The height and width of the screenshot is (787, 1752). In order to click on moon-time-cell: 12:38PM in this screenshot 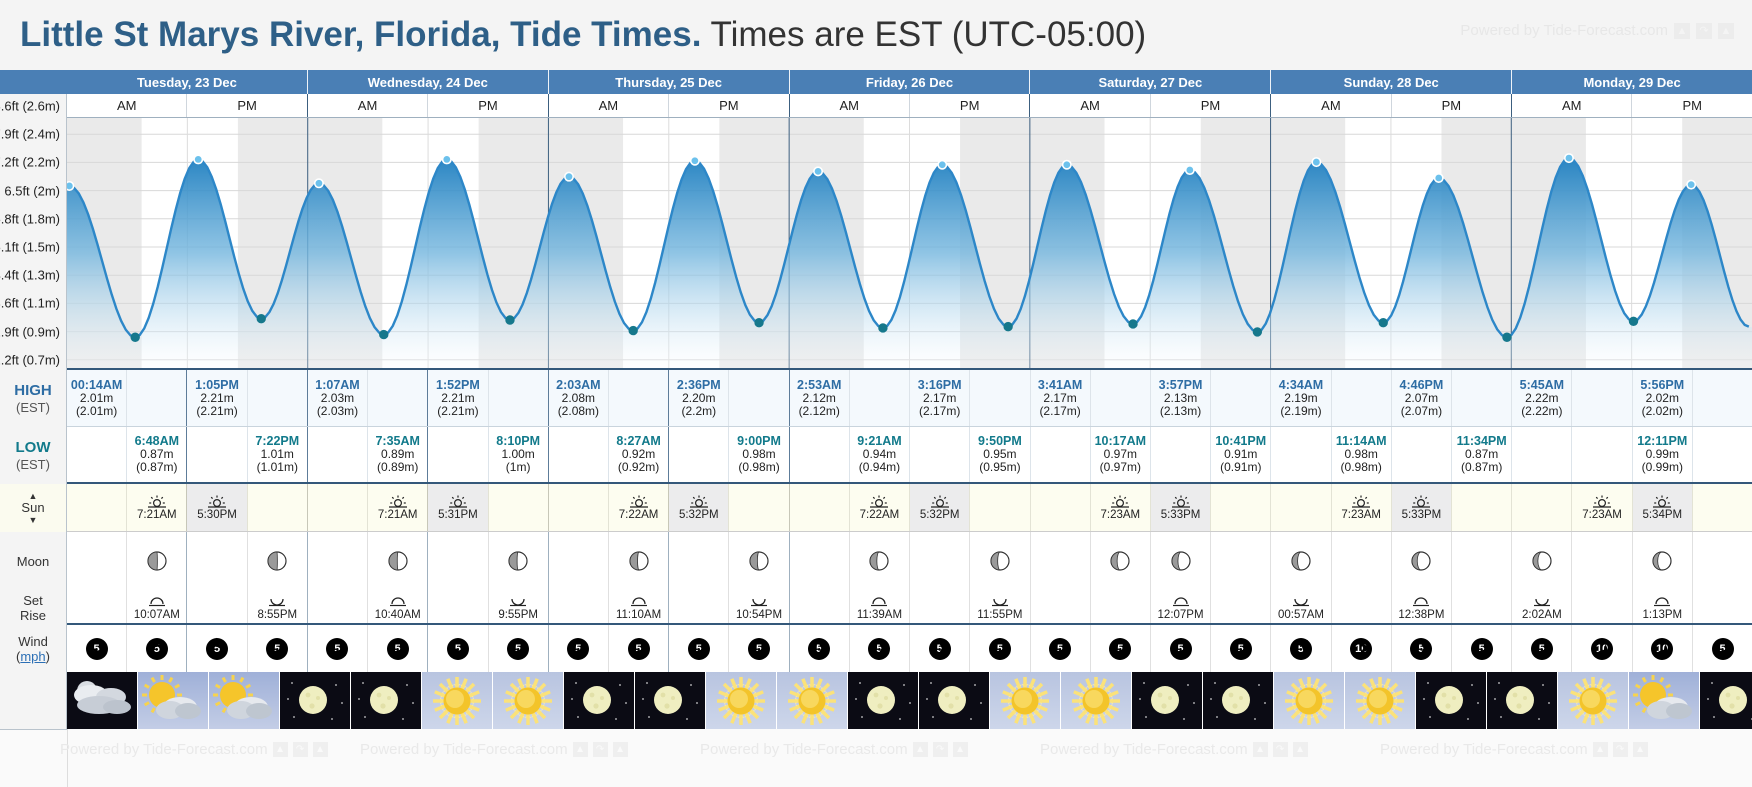, I will do `click(1422, 606)`.